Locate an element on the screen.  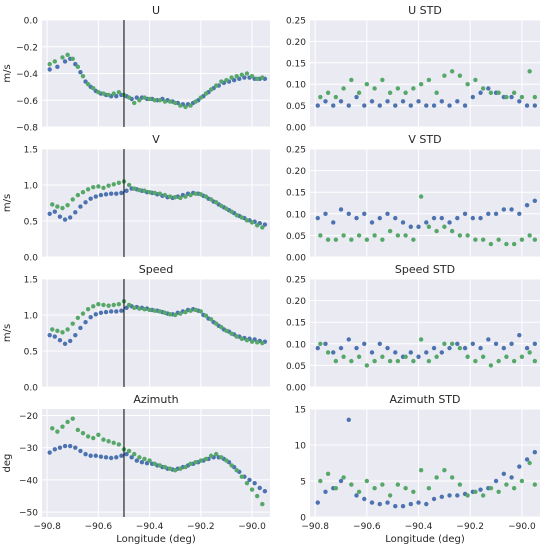
x-axis-label: Longitude (deg) is located at coordinates (425, 539).